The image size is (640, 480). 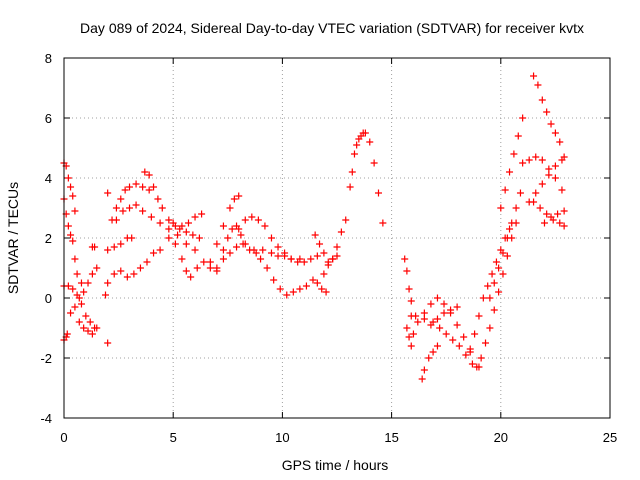 What do you see at coordinates (46, 418) in the screenshot?
I see `y-tick-label: -4` at bounding box center [46, 418].